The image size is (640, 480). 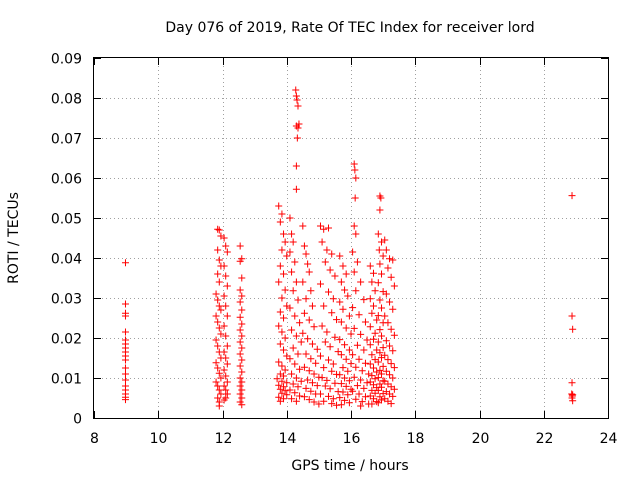 I want to click on y-tick-label: 0.08, so click(x=66, y=100).